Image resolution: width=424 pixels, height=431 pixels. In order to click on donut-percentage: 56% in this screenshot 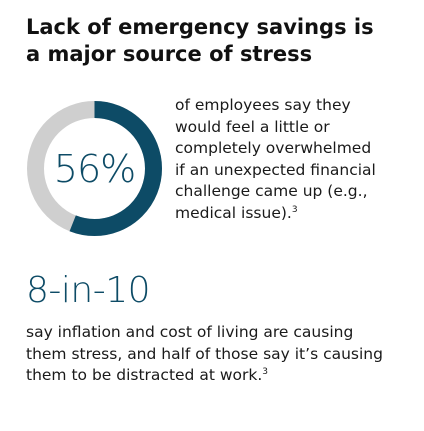, I will do `click(94, 168)`.